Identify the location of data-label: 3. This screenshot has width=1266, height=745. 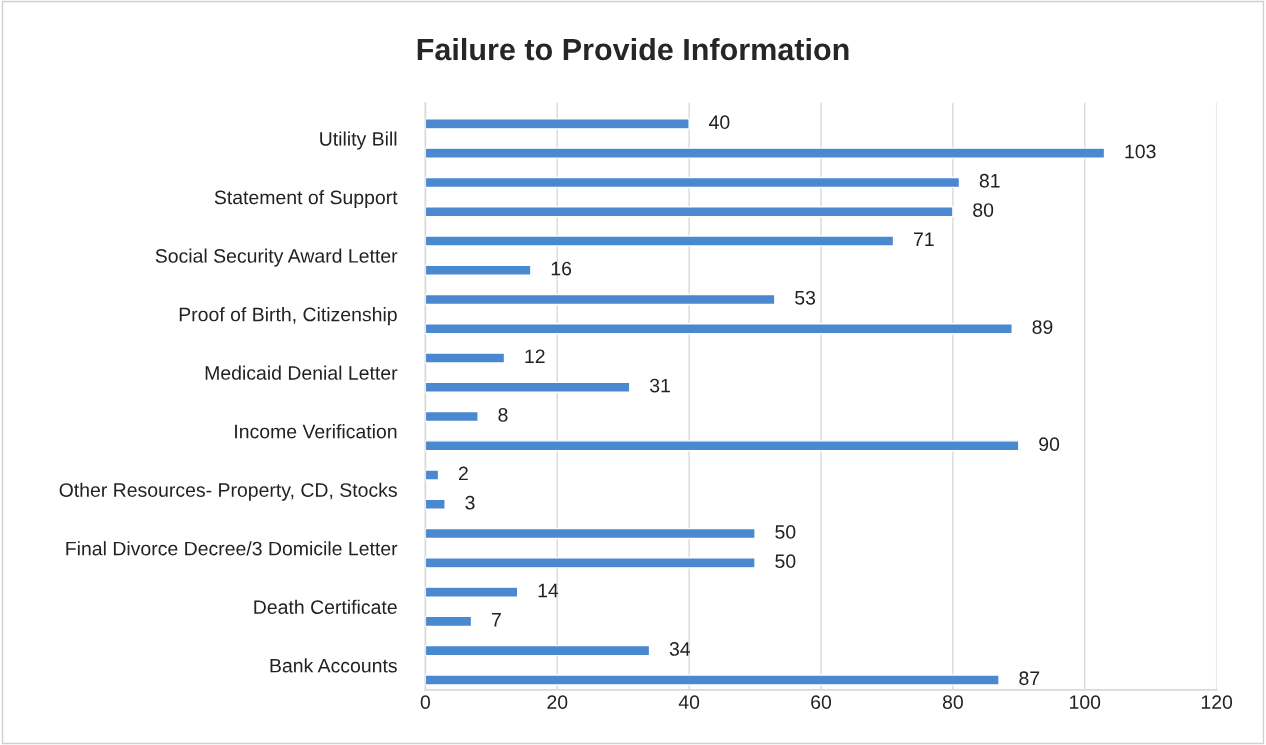
(470, 502).